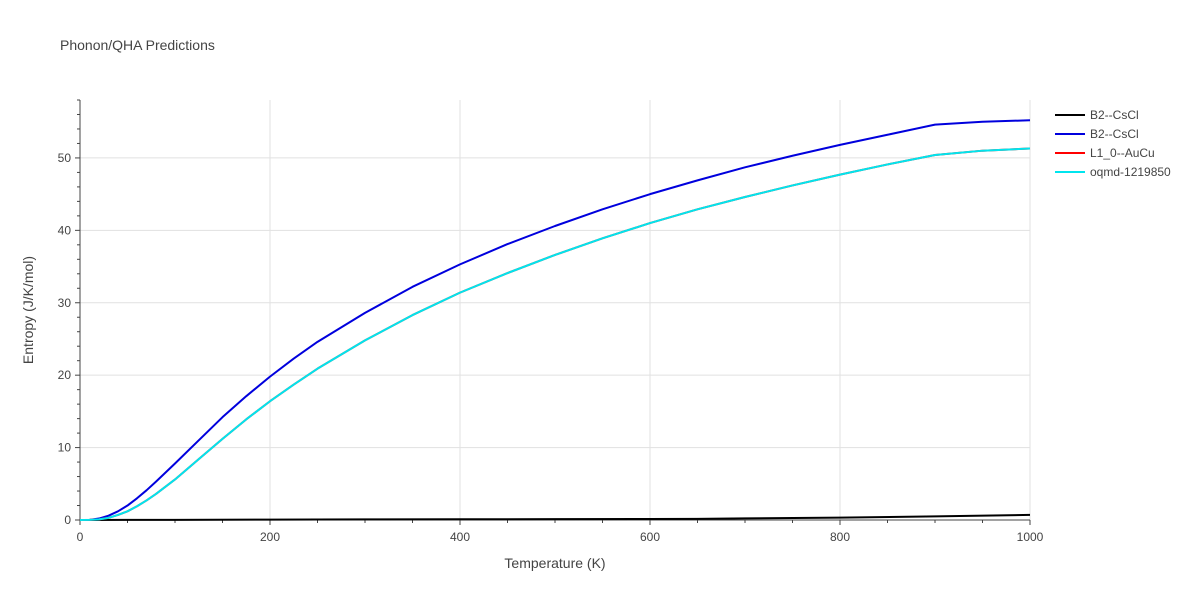  What do you see at coordinates (65, 375) in the screenshot?
I see `y-tick-label: 20` at bounding box center [65, 375].